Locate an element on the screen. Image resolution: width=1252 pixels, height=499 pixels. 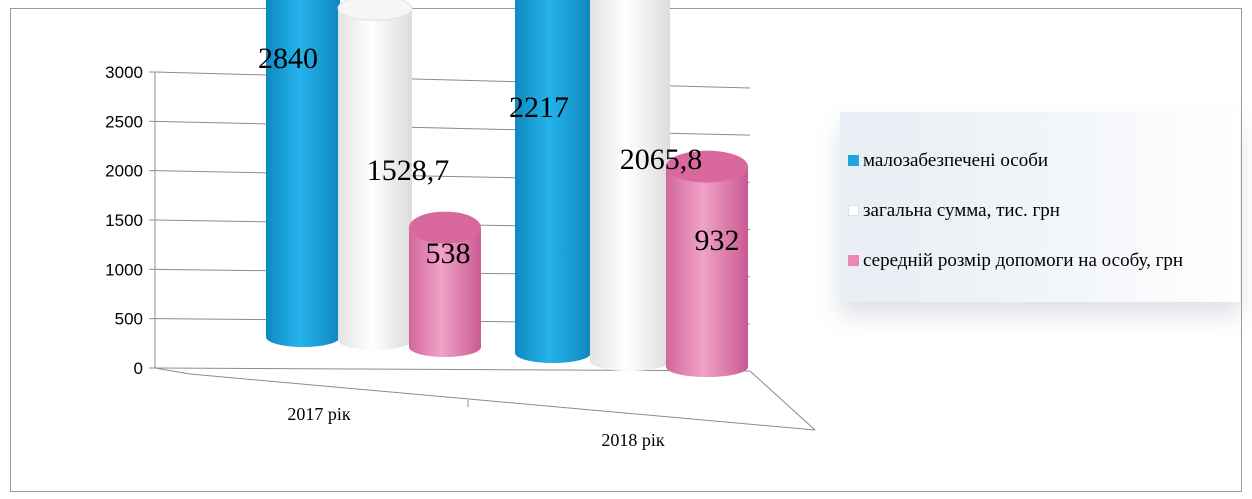
legend-label-series-1: малозабезпечені особи is located at coordinates (956, 160).